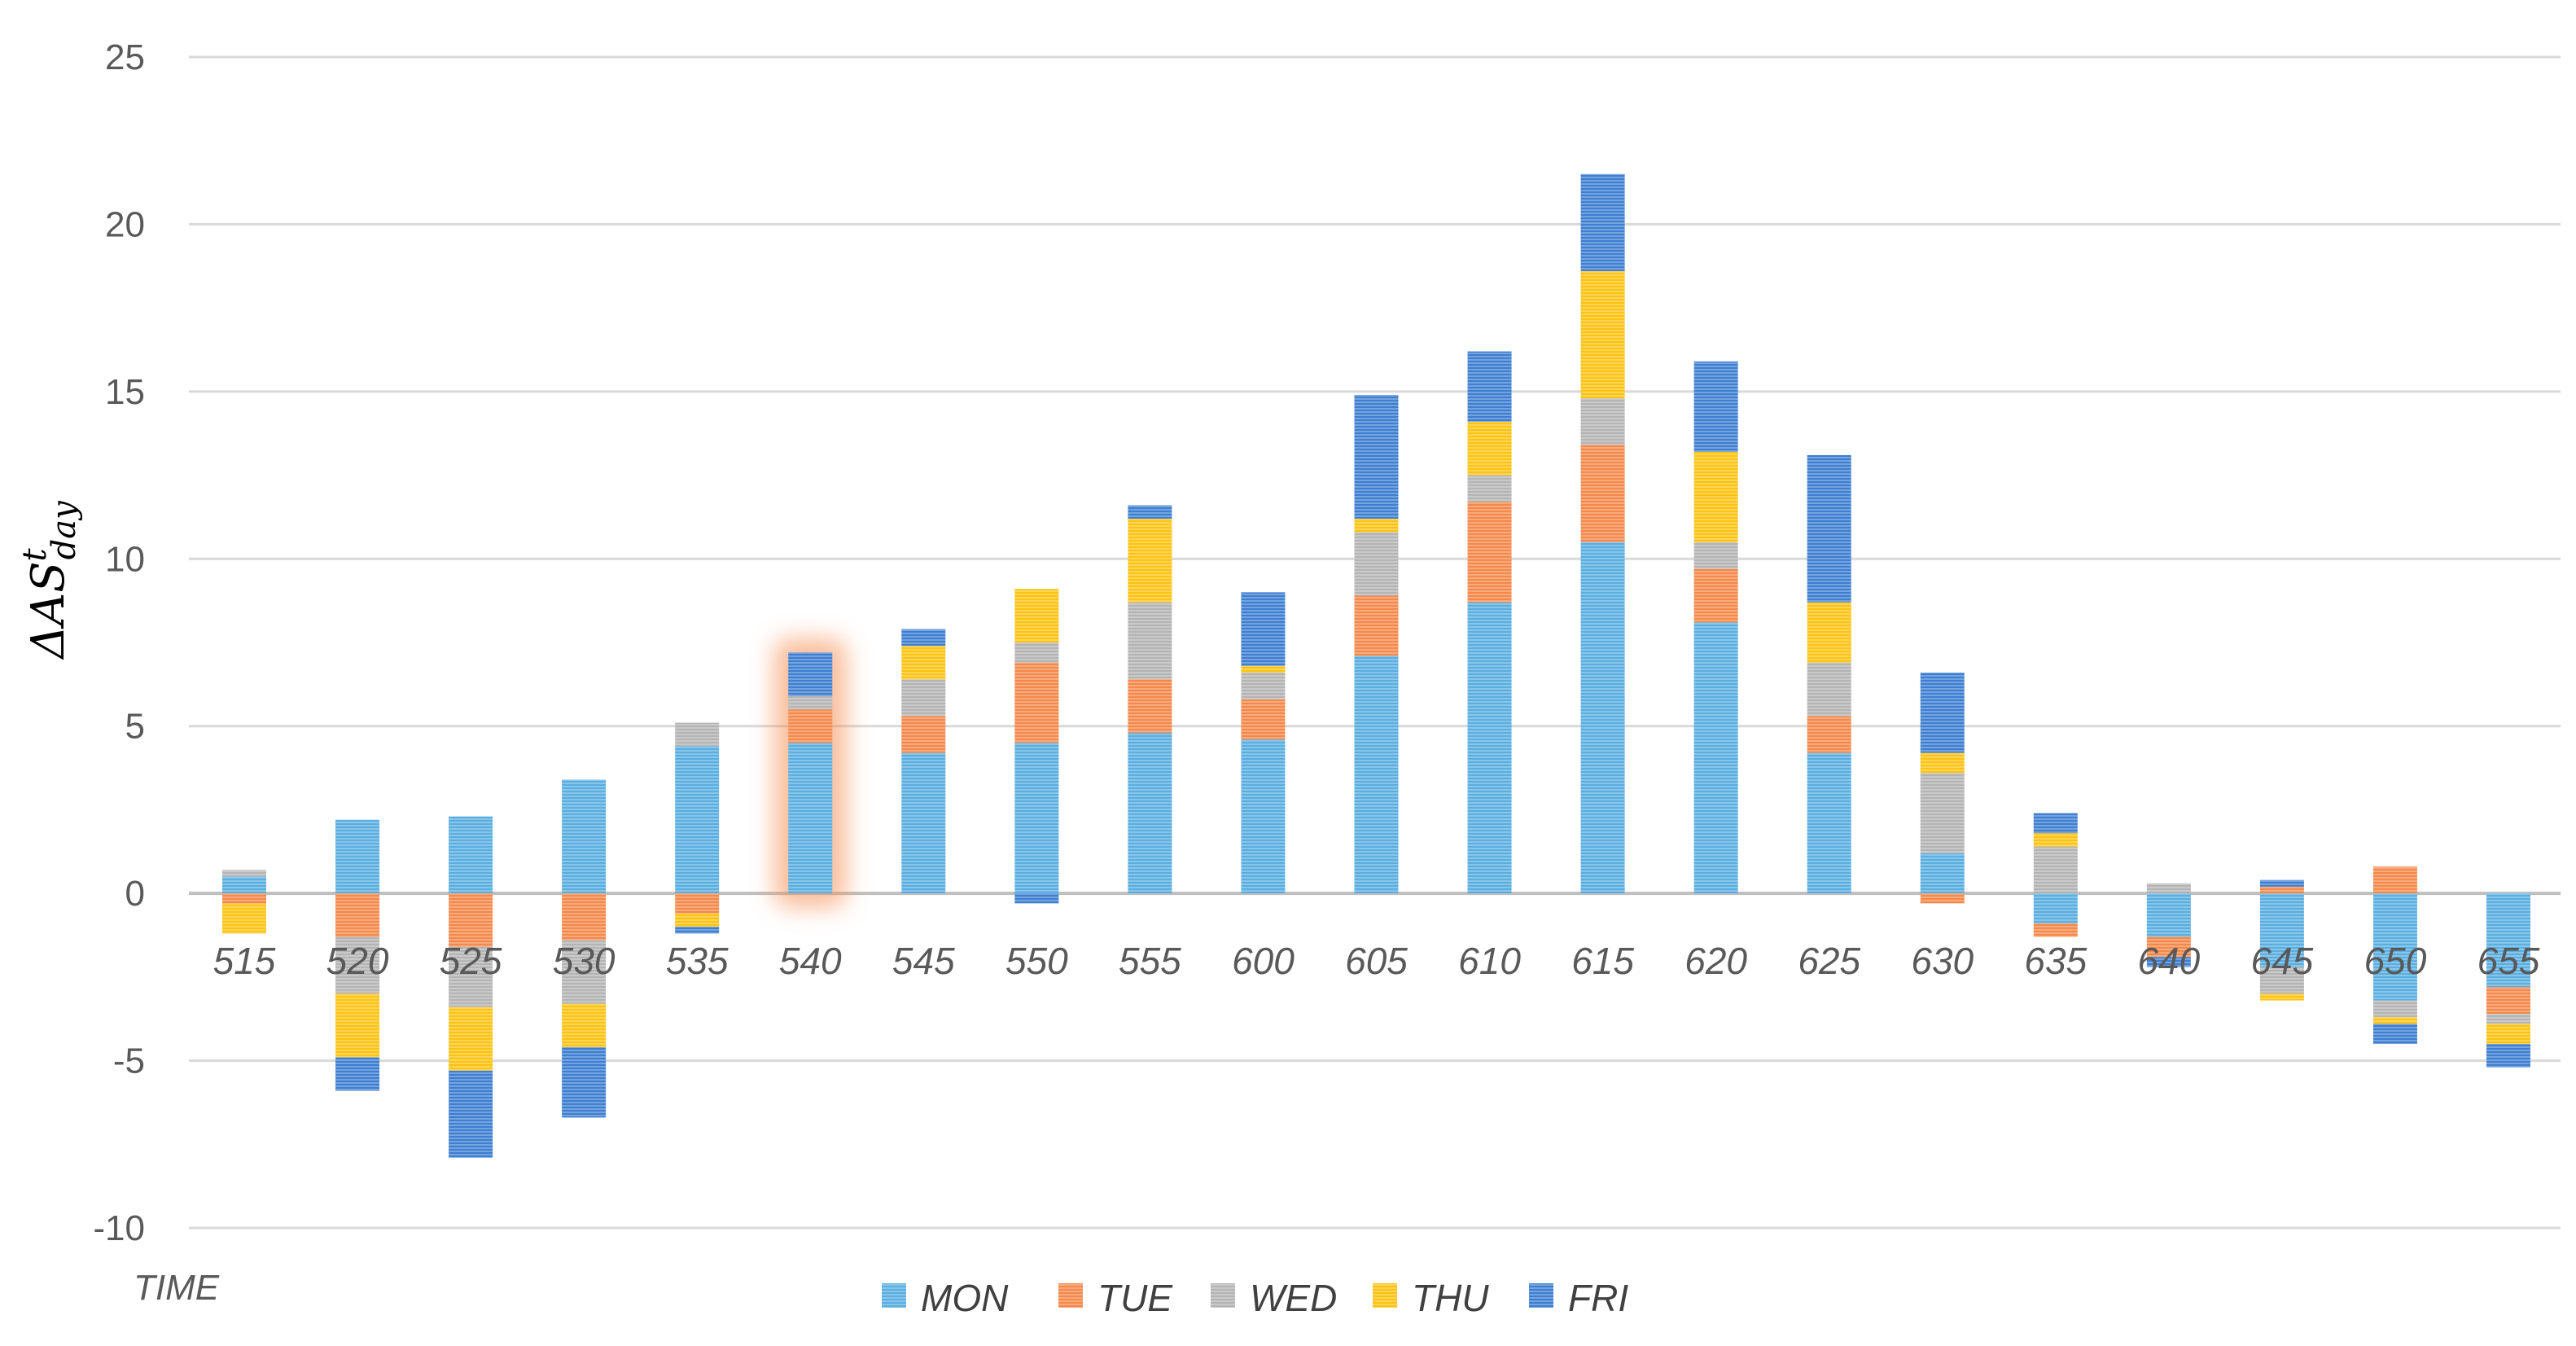  Describe the element at coordinates (1293, 1298) in the screenshot. I see `legend-label: WED` at that location.